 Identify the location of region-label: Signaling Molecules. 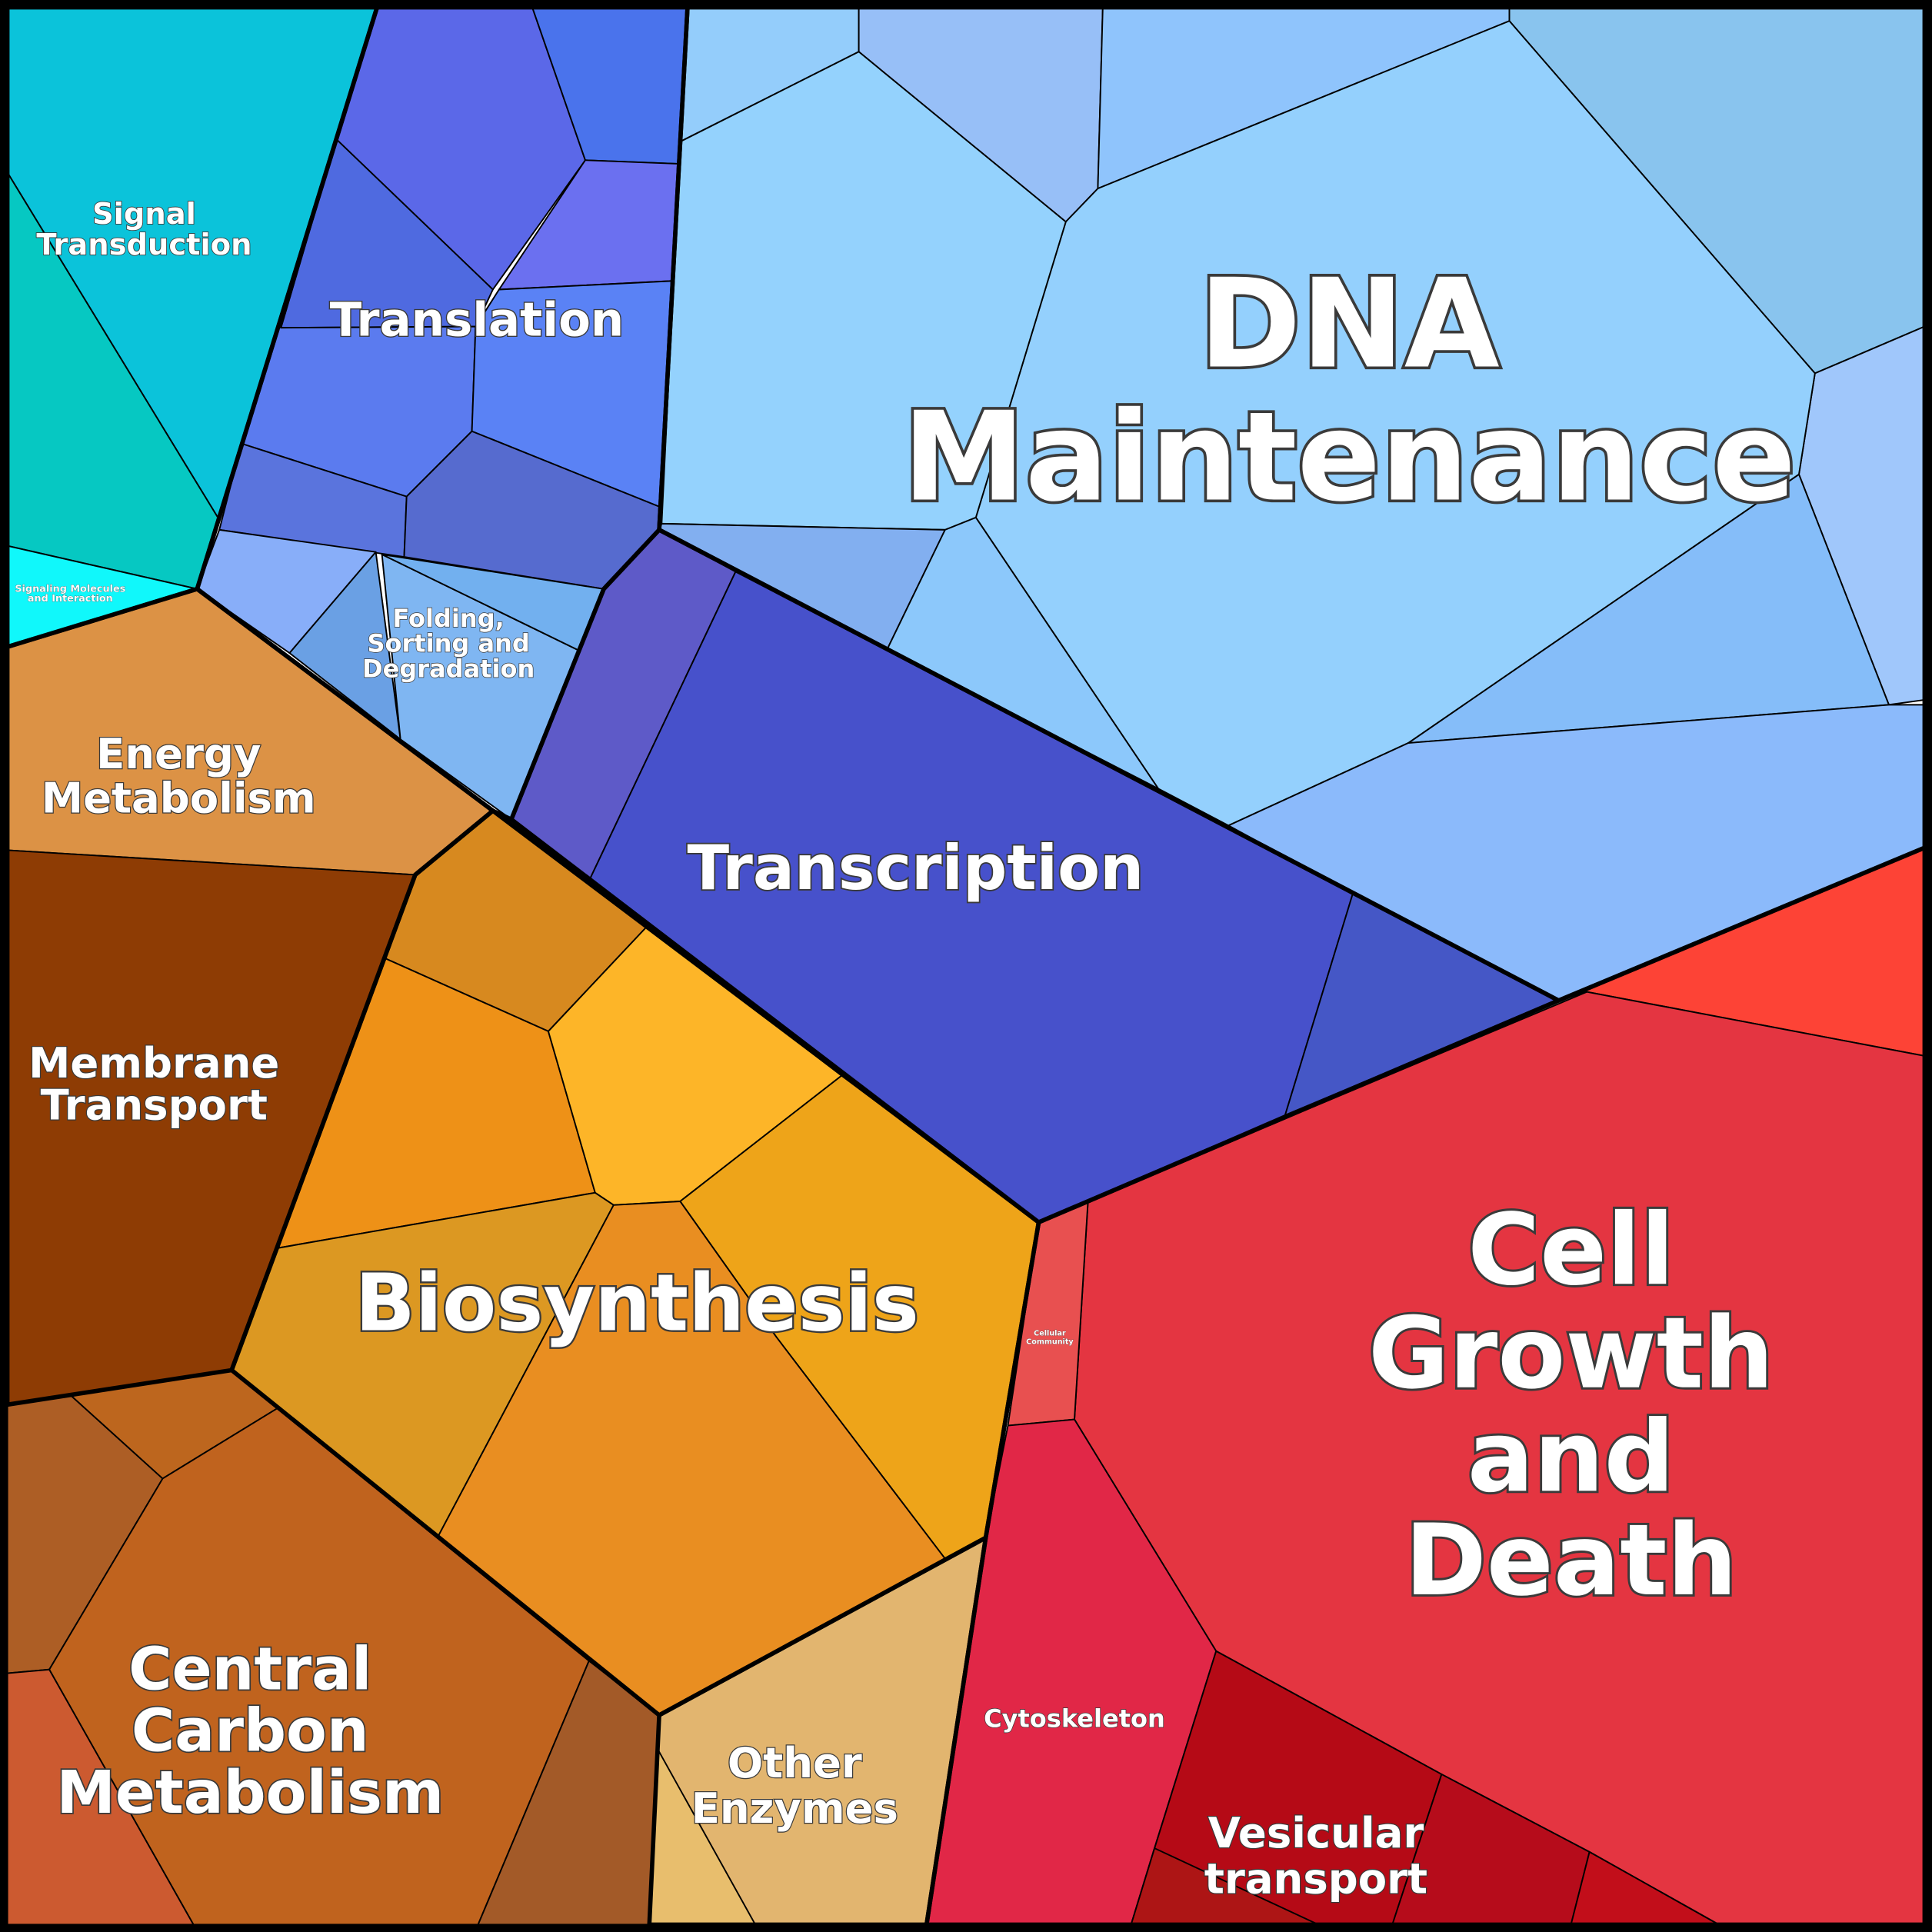
(70, 589).